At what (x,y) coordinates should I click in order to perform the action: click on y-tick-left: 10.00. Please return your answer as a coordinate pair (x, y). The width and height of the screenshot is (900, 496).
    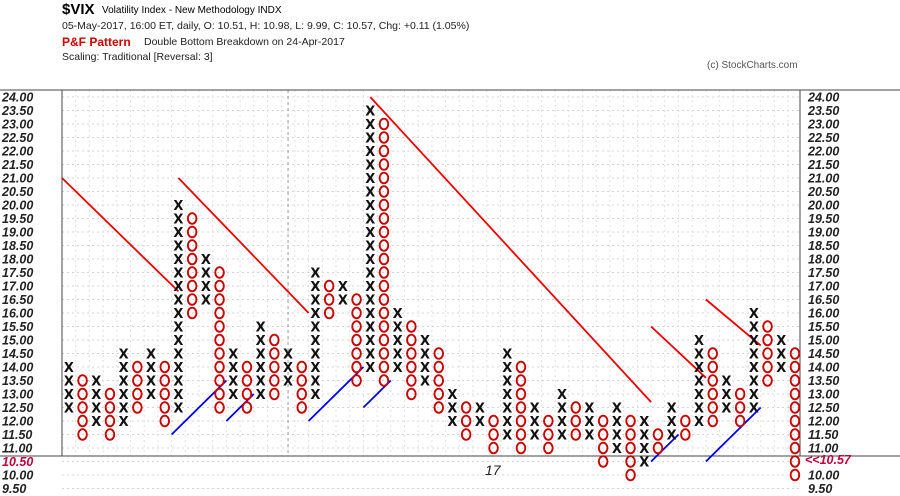
    Looking at the image, I should click on (17, 476).